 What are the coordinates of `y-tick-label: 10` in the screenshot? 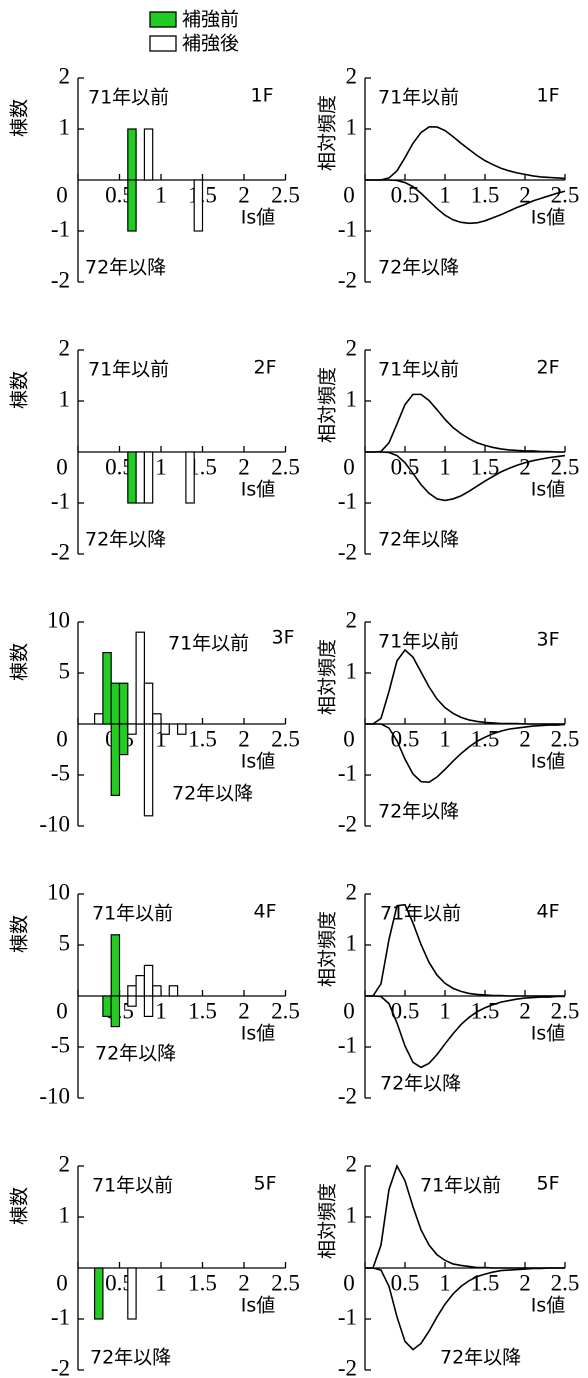 It's located at (58, 891).